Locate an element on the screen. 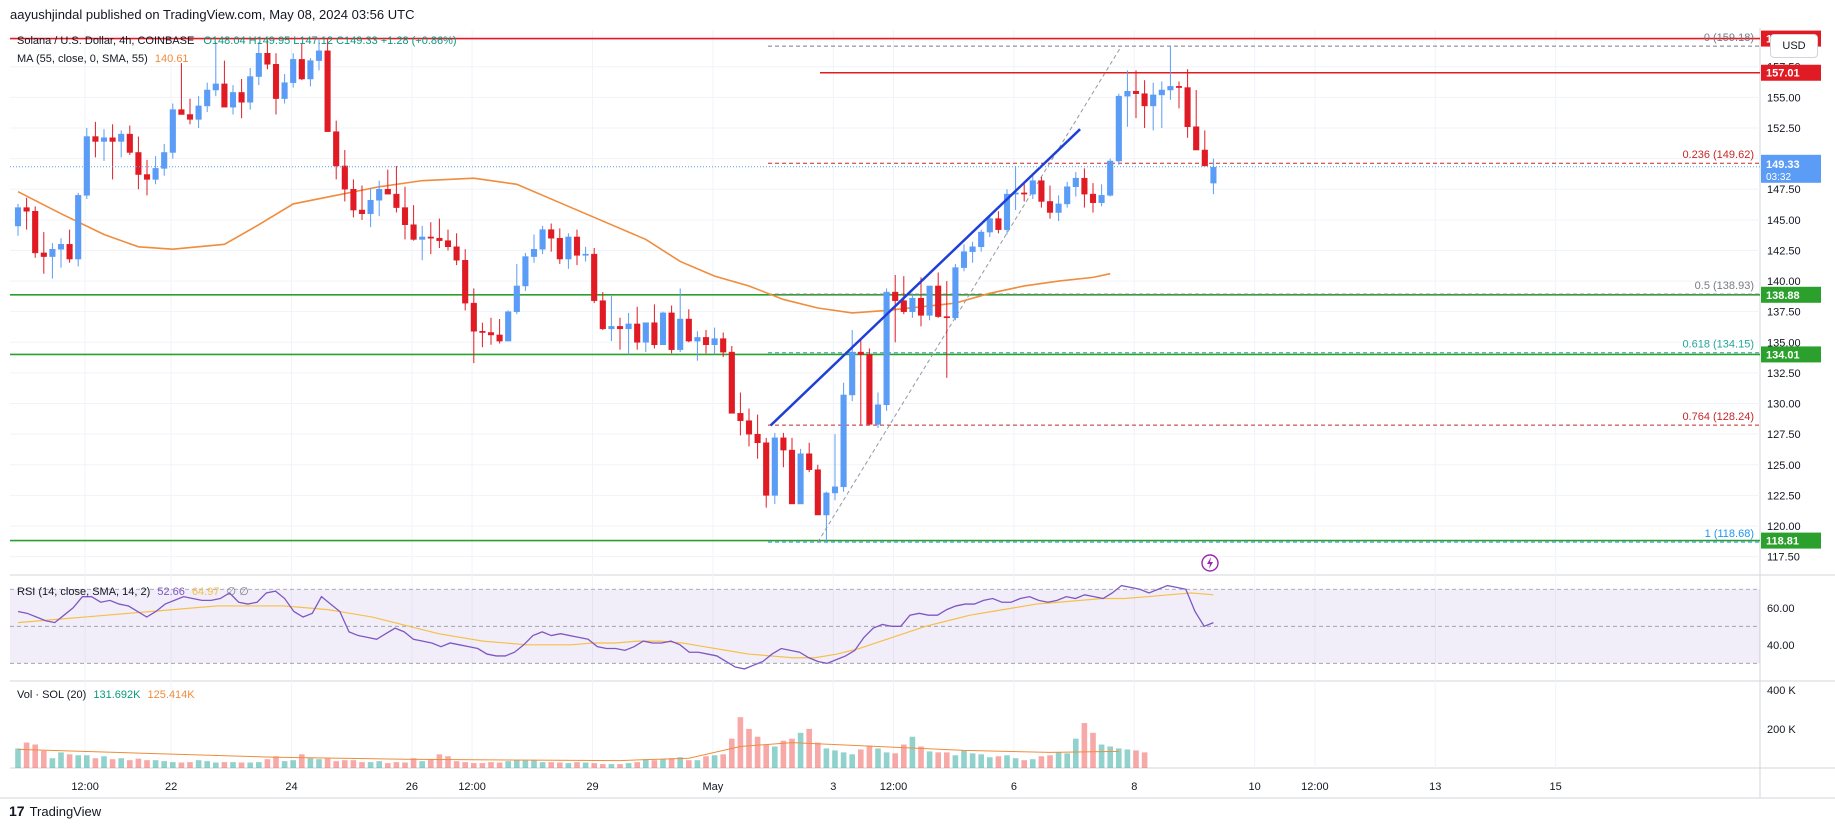 Image resolution: width=1835 pixels, height=827 pixels. time-tick-label: 22 is located at coordinates (171, 787).